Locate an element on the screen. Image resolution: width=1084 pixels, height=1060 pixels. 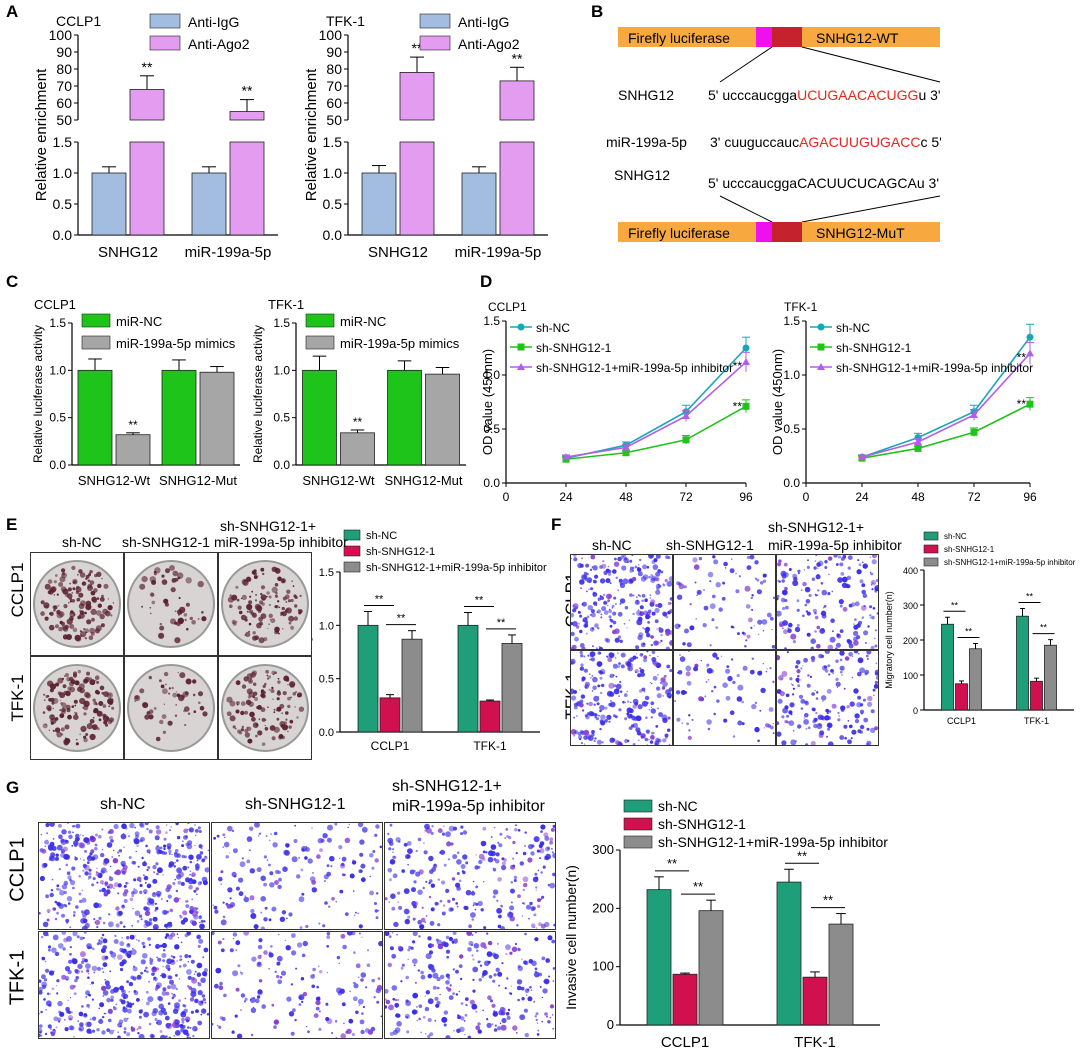
f-micrograph-tfk1-inhibitor is located at coordinates (827, 698).